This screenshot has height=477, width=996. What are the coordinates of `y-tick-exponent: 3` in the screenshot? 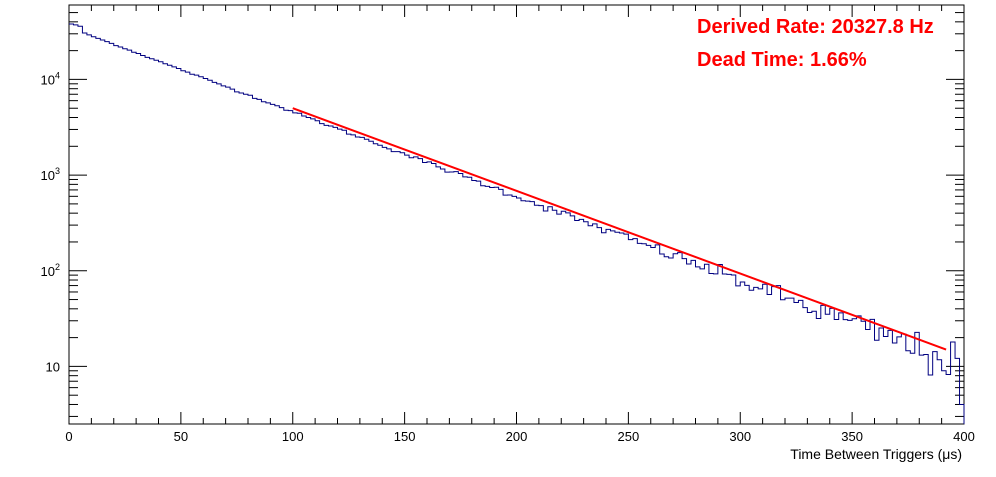 It's located at (57, 171).